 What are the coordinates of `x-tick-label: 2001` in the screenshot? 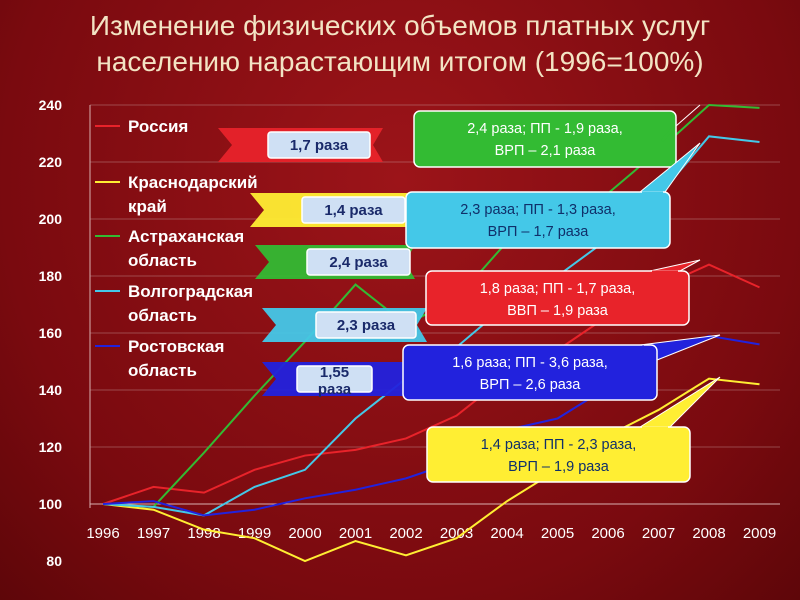 It's located at (355, 533).